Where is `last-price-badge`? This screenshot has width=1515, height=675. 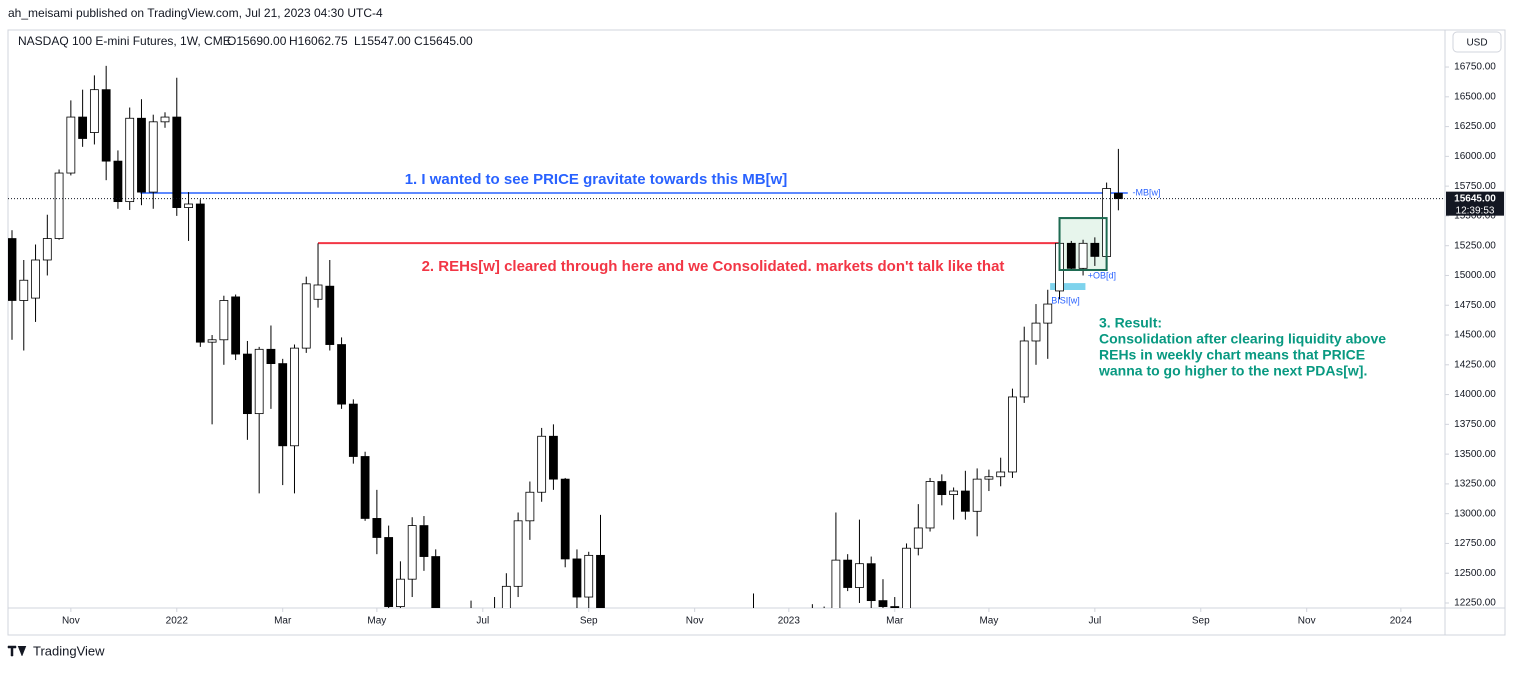 last-price-badge is located at coordinates (1475, 203).